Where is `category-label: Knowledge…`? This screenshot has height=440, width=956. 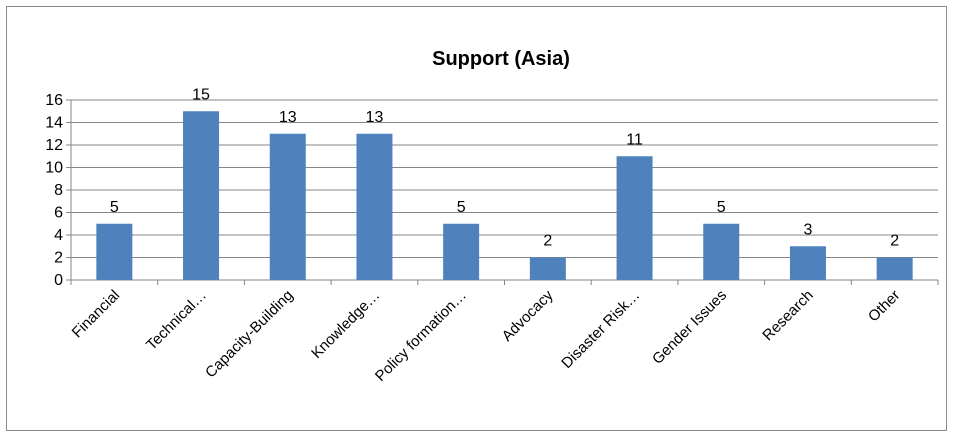 category-label: Knowledge… is located at coordinates (345, 324).